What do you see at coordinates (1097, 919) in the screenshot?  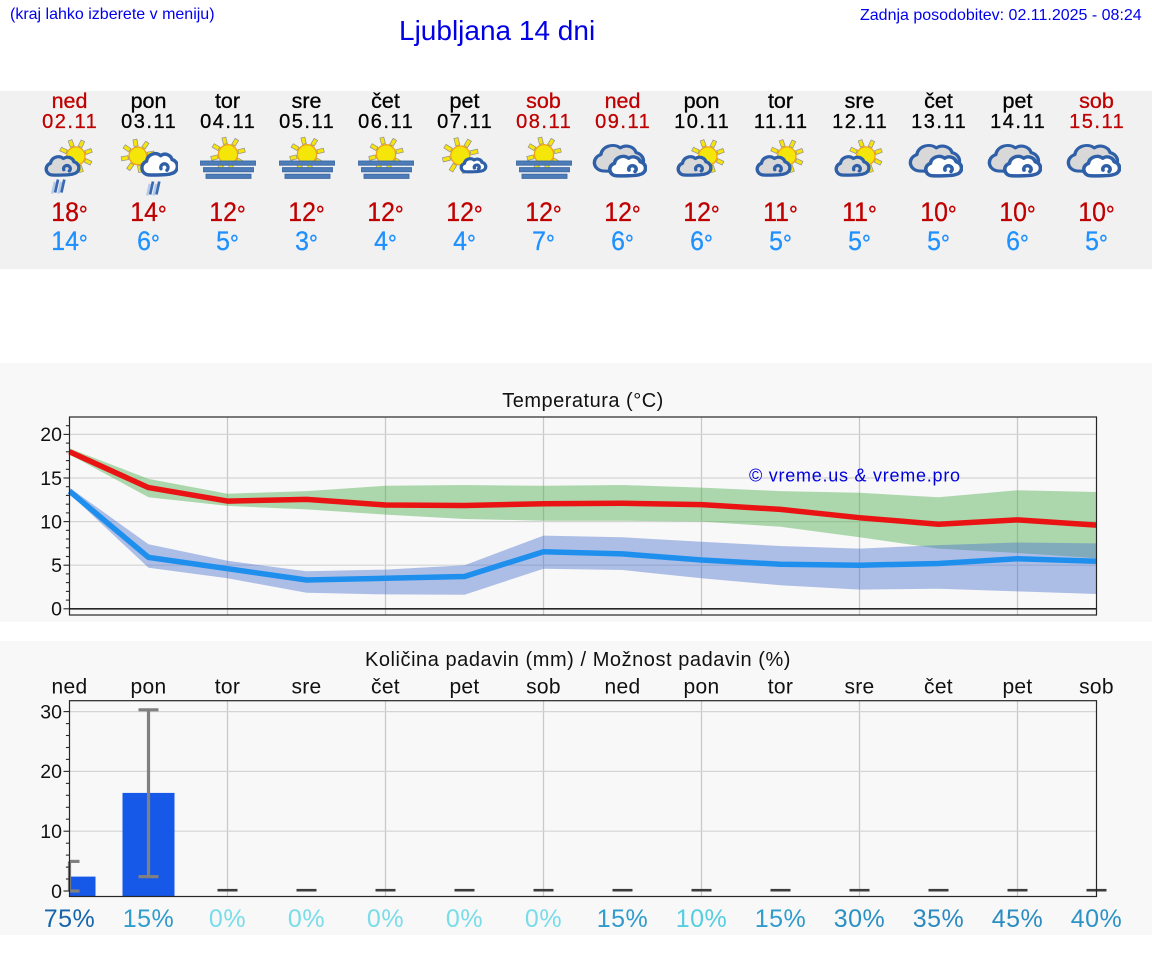 I see `svg-text: 40%` at bounding box center [1097, 919].